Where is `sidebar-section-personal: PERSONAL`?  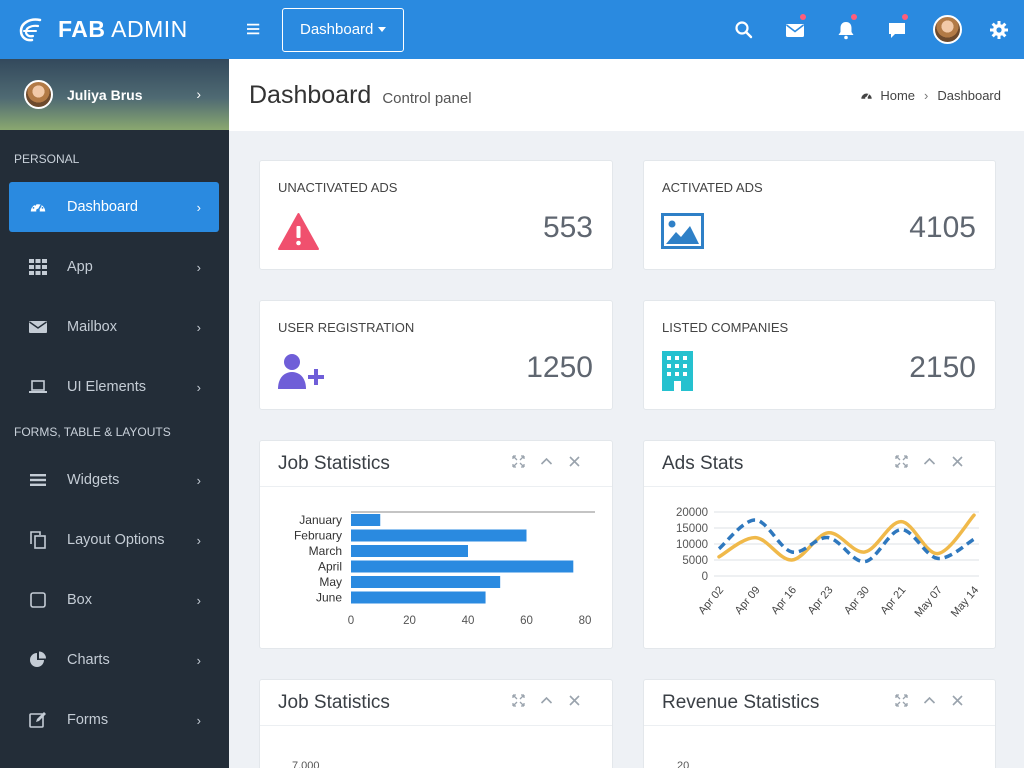
sidebar-section-personal: PERSONAL is located at coordinates (47, 159).